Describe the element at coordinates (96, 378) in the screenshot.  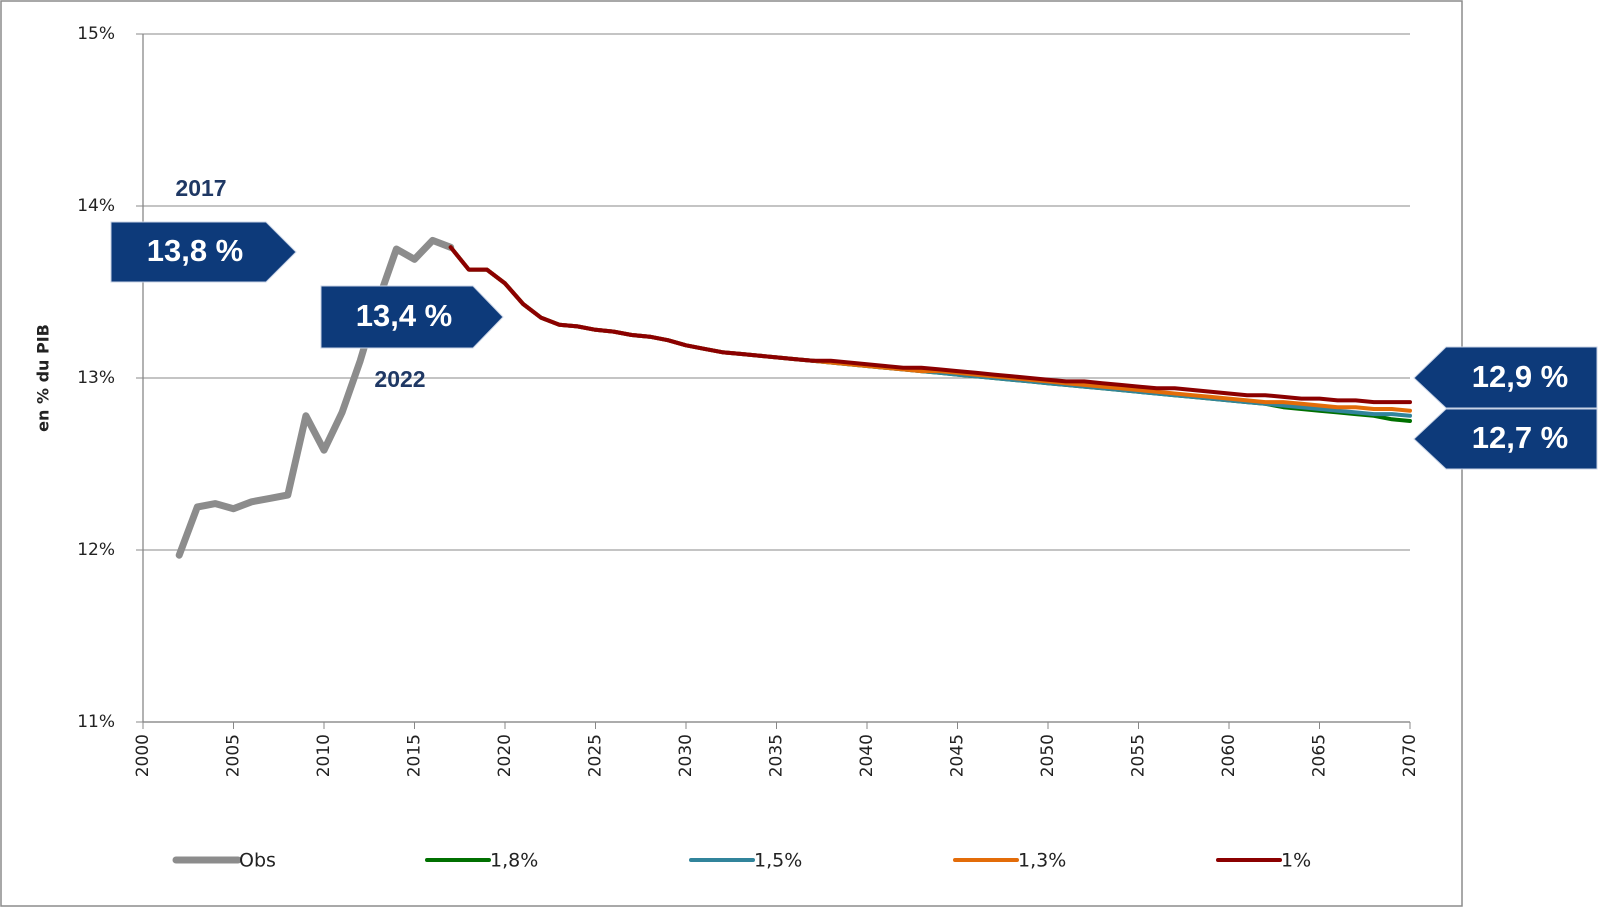
I see `y-tick-label: 13%` at that location.